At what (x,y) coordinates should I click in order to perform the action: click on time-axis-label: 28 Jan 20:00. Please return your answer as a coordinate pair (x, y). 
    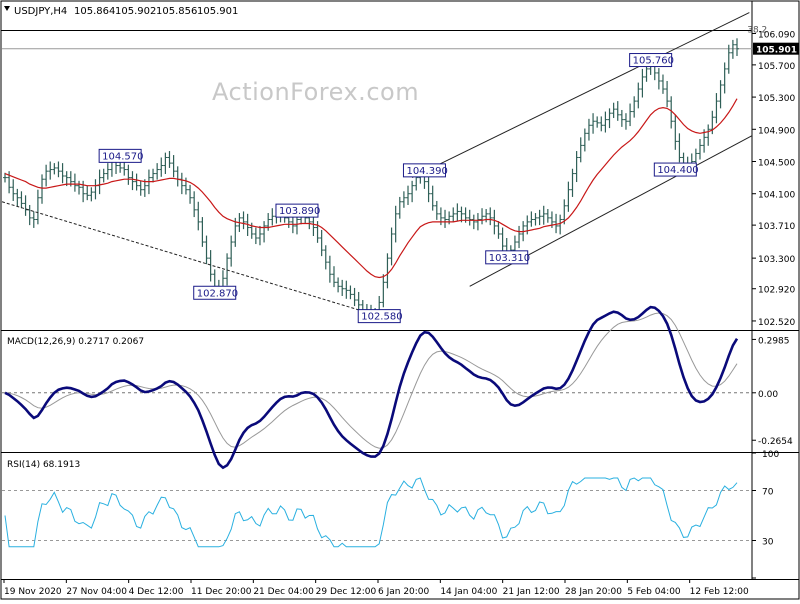
    Looking at the image, I should click on (593, 592).